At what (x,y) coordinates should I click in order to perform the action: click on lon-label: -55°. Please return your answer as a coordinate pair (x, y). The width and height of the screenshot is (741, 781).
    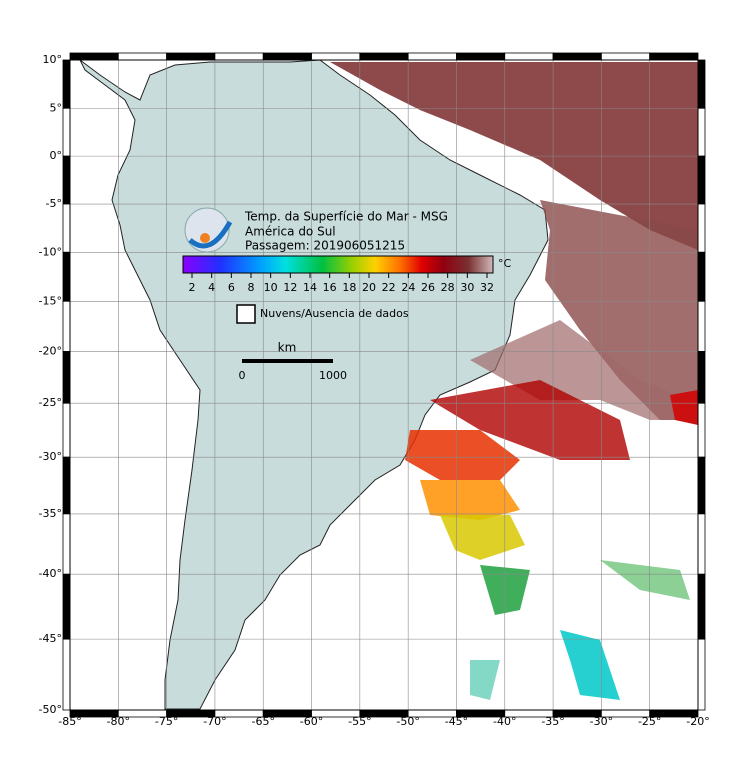
    Looking at the image, I should click on (359, 721).